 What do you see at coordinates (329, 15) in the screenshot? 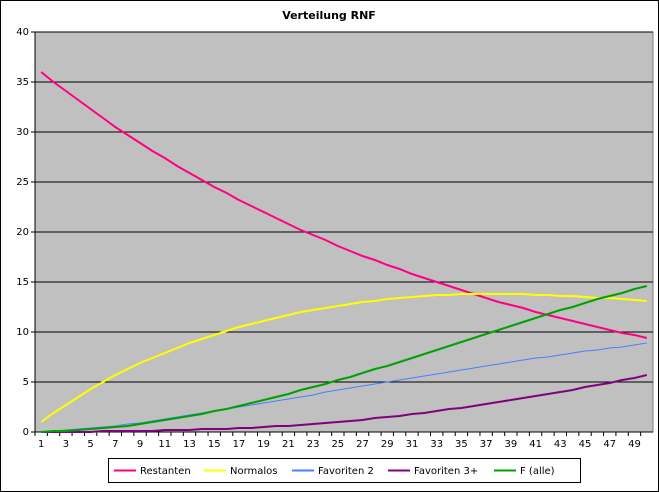
I see `chart-title: Verteilung RNF` at bounding box center [329, 15].